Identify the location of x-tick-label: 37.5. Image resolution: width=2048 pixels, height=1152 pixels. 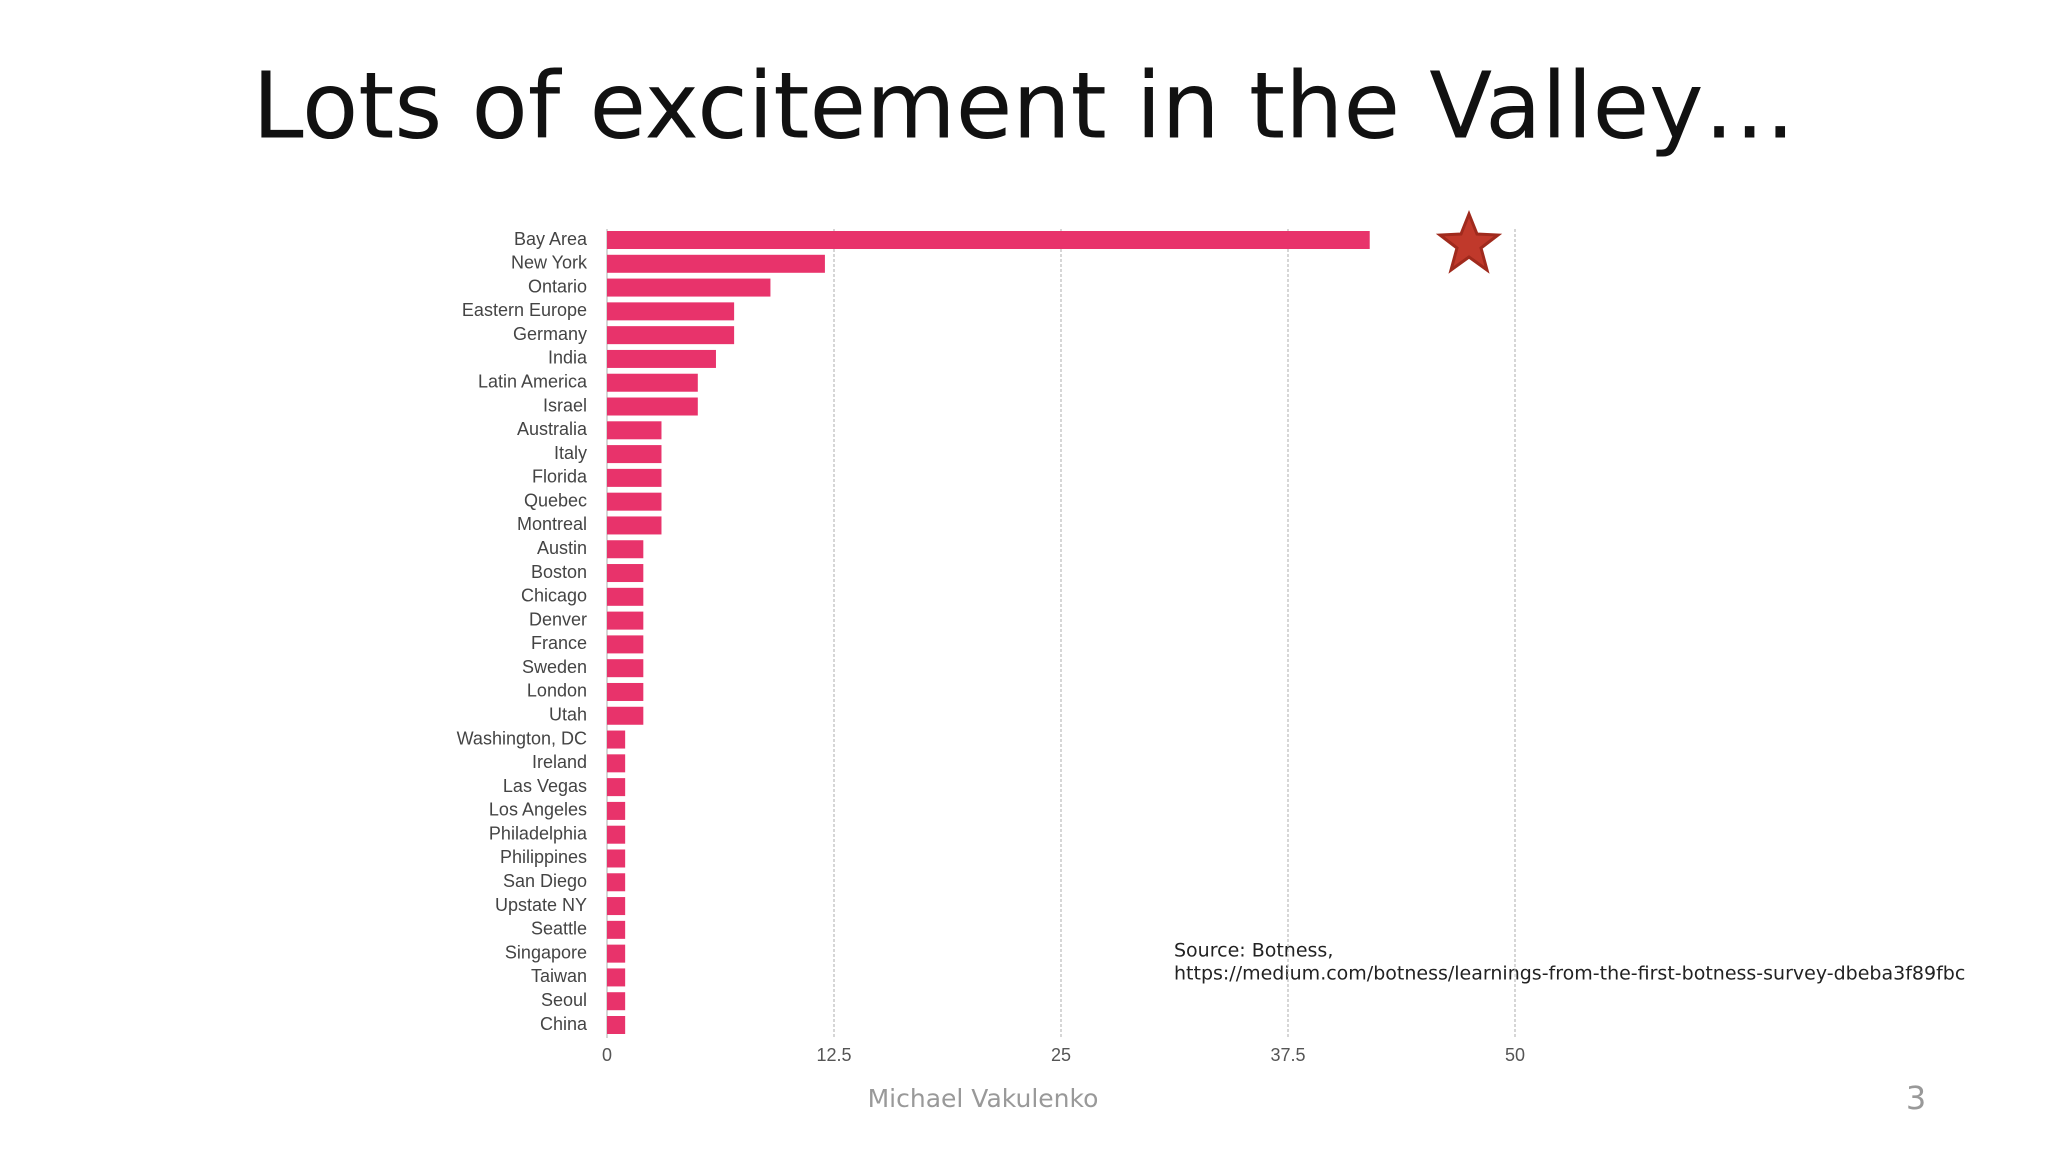
(1287, 1055).